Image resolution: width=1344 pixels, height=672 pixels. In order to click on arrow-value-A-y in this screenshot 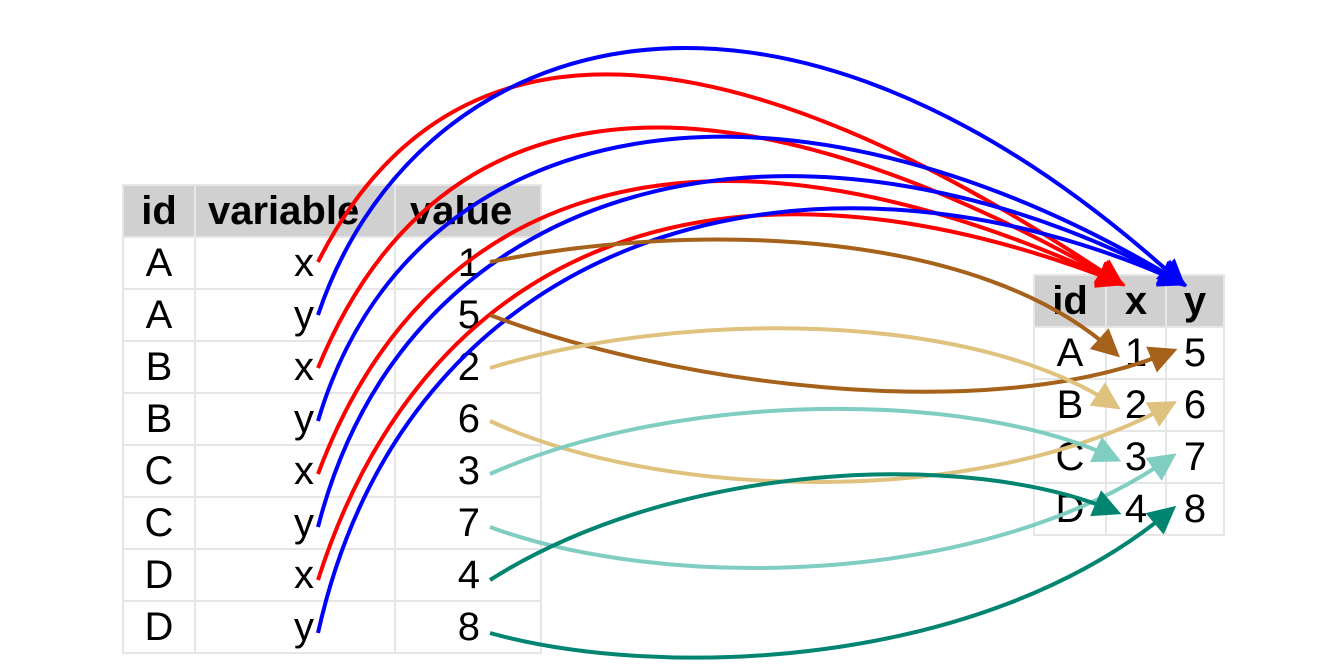, I will do `click(833, 353)`.